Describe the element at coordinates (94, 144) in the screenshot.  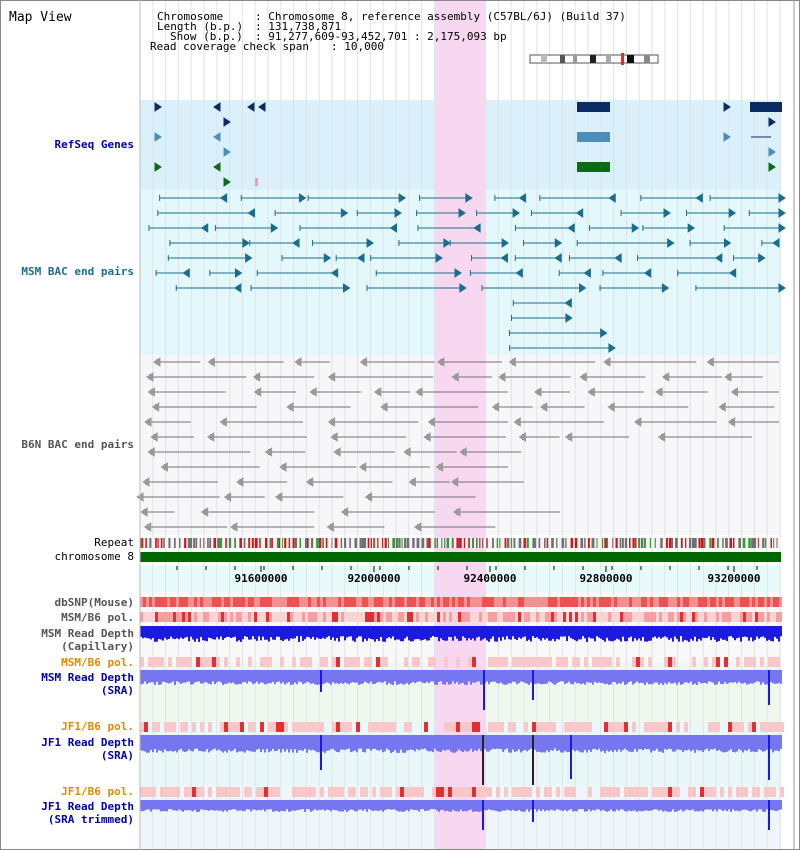
I see `track-label-refseq: RefSeq Genes` at that location.